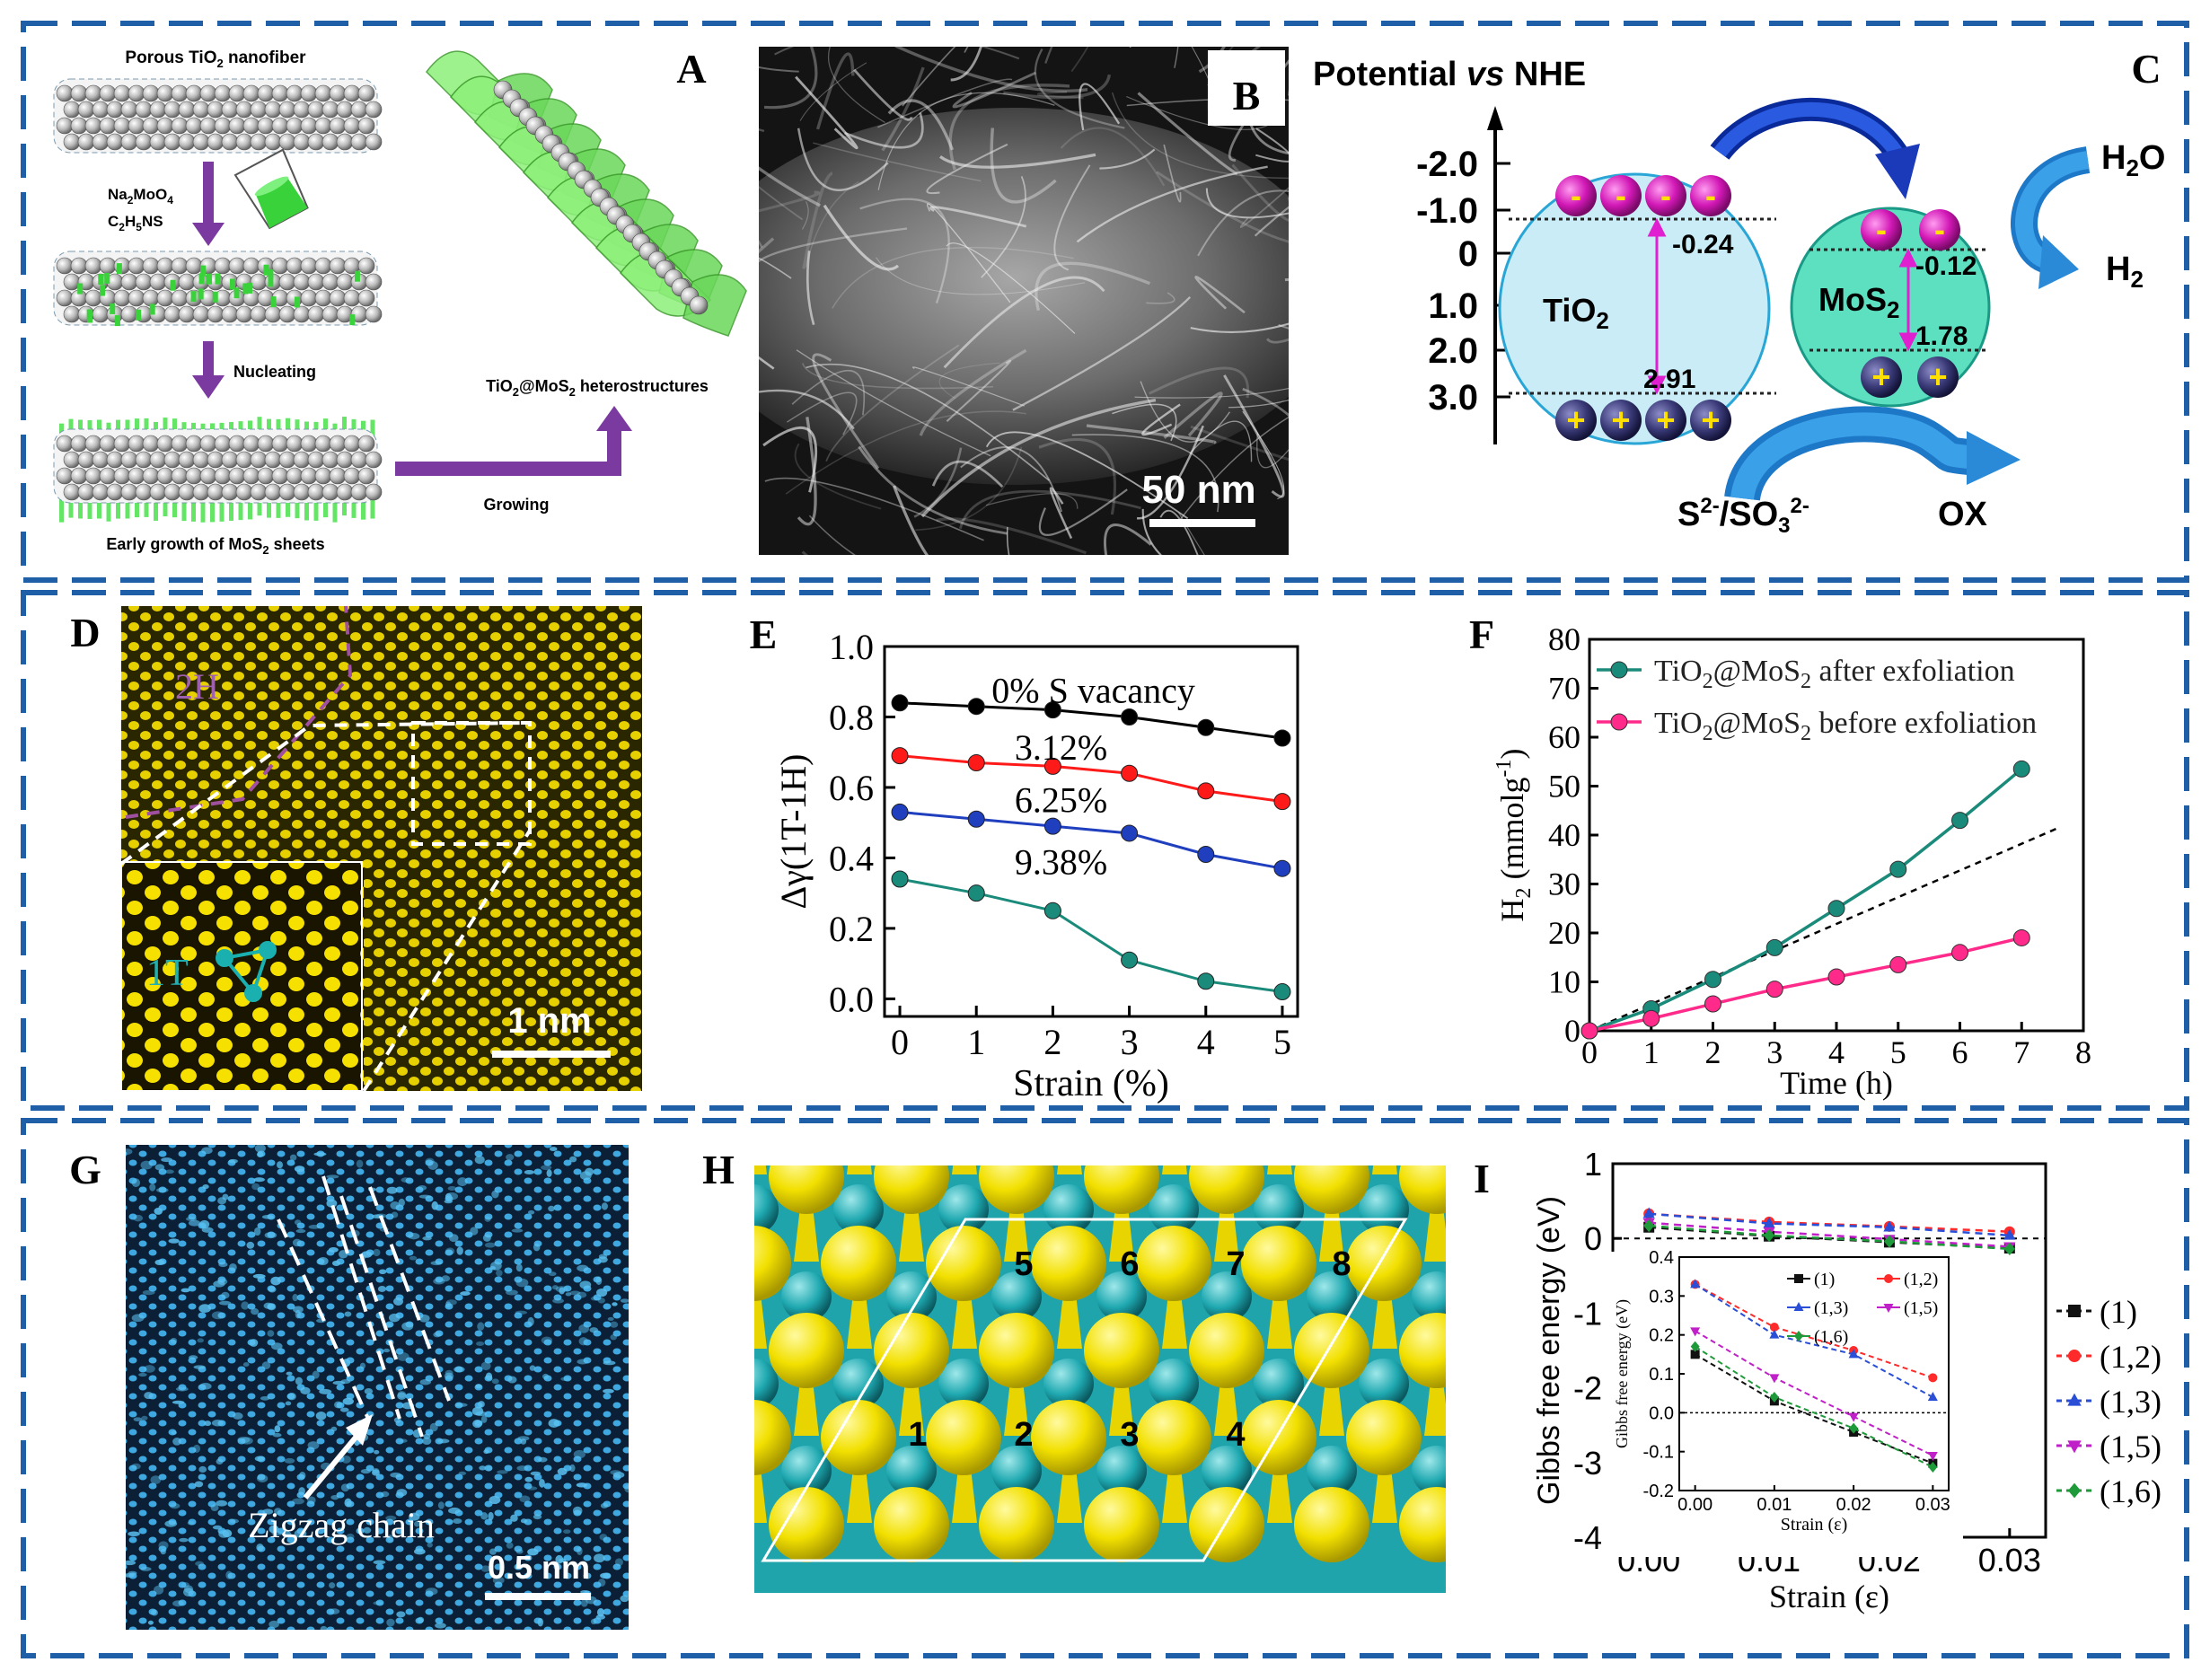 Image resolution: width=2210 pixels, height=1680 pixels. Describe the element at coordinates (766, 1384) in the screenshot. I see `mo-atom` at that location.